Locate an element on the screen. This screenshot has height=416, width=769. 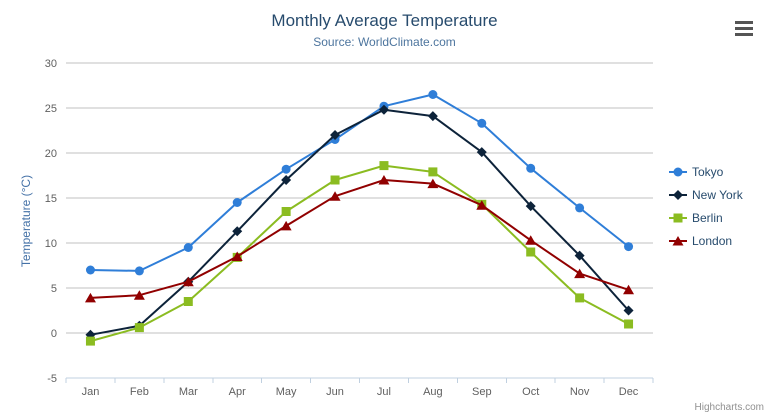
triangle-icon is located at coordinates (678, 240).